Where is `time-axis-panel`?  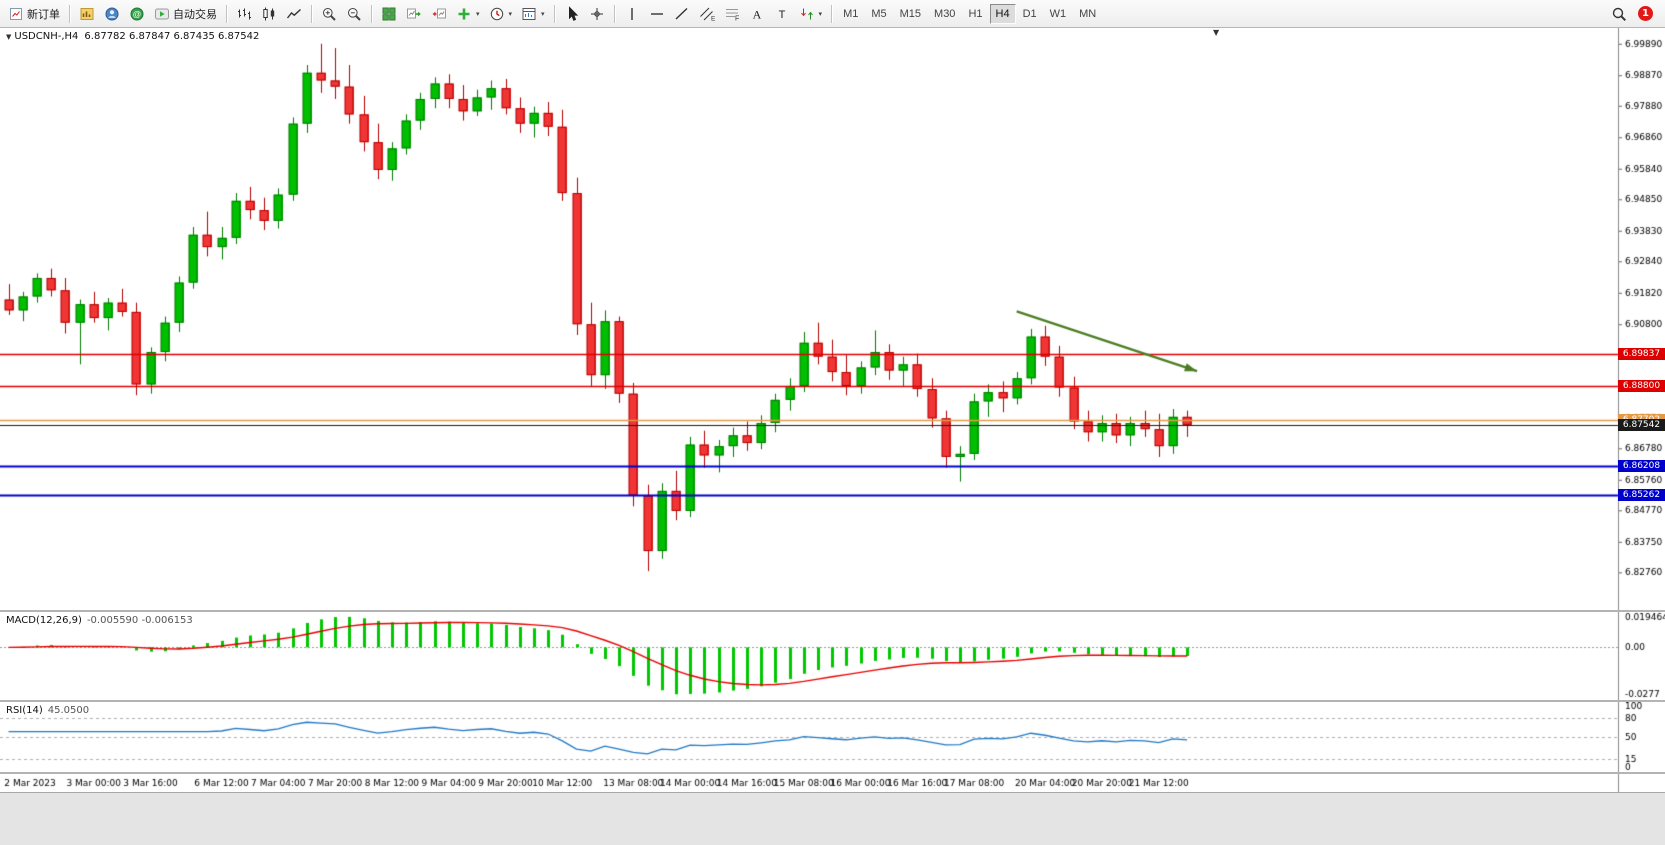
time-axis-panel is located at coordinates (832, 782).